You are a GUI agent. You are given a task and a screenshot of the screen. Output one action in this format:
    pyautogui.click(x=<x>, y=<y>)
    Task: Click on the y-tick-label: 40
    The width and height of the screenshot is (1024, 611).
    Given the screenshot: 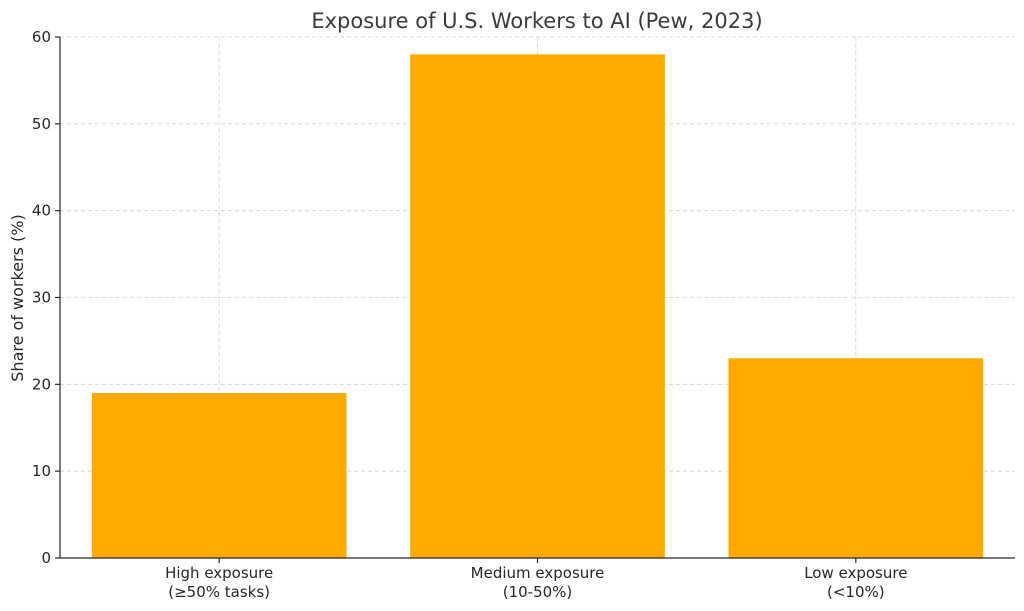 What is the action you would take?
    pyautogui.click(x=41, y=211)
    